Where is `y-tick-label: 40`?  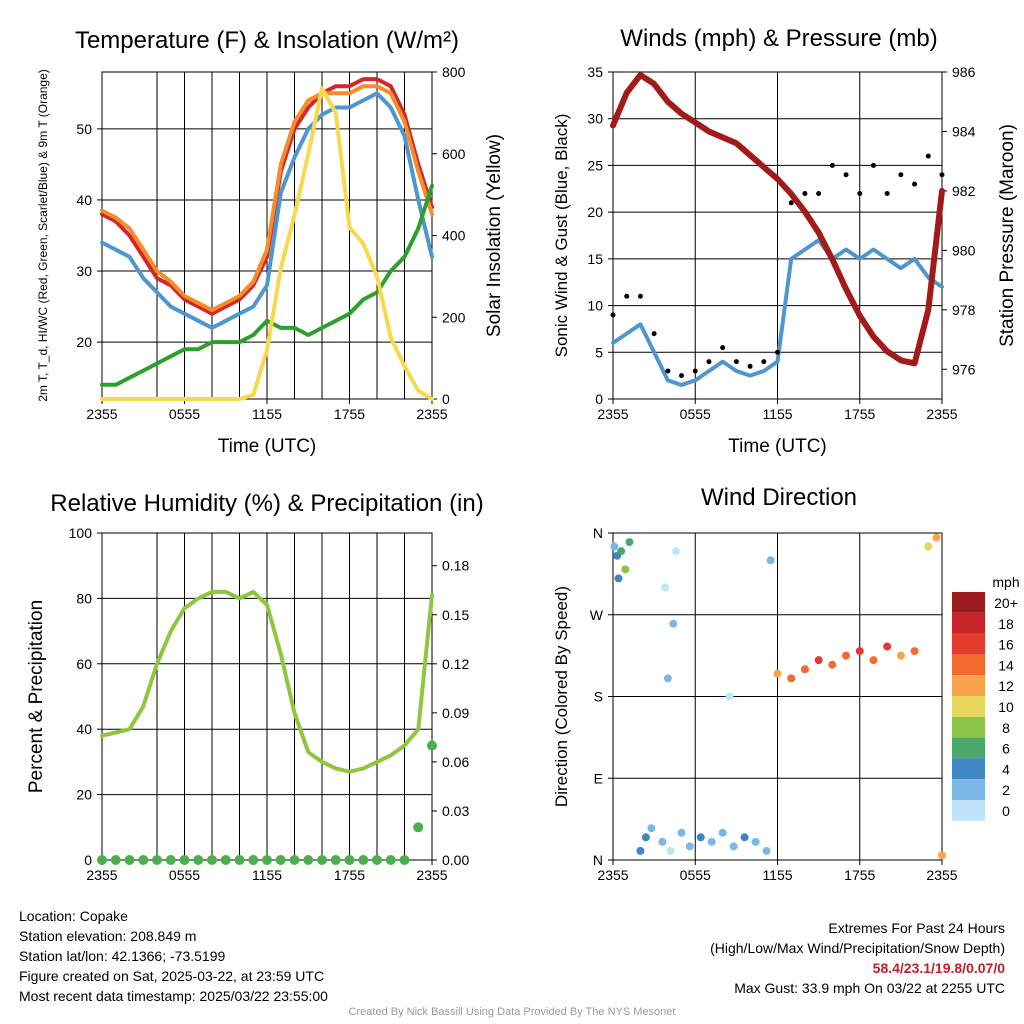 y-tick-label: 40 is located at coordinates (84, 200).